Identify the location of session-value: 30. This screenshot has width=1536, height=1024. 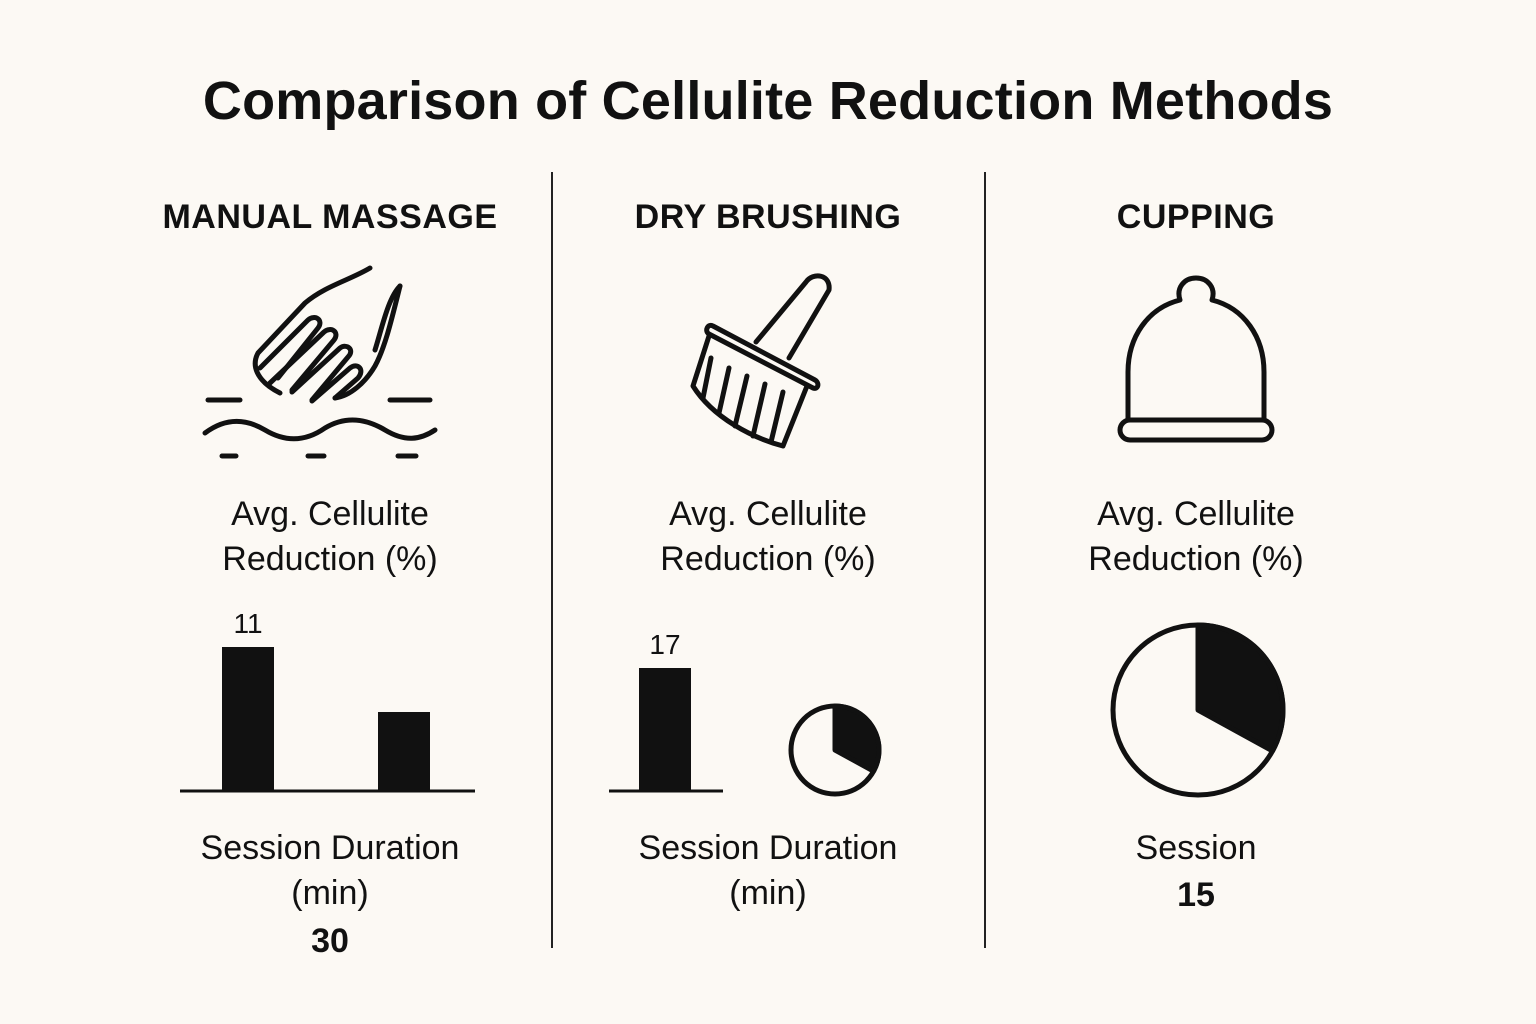
(330, 941).